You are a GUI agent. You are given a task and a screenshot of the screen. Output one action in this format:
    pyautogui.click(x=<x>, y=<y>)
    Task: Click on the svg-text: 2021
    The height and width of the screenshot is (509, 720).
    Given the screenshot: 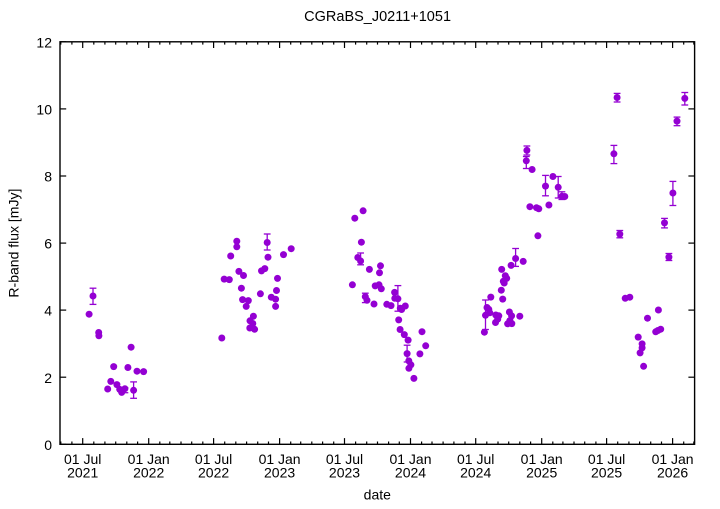 What is the action you would take?
    pyautogui.click(x=82, y=473)
    